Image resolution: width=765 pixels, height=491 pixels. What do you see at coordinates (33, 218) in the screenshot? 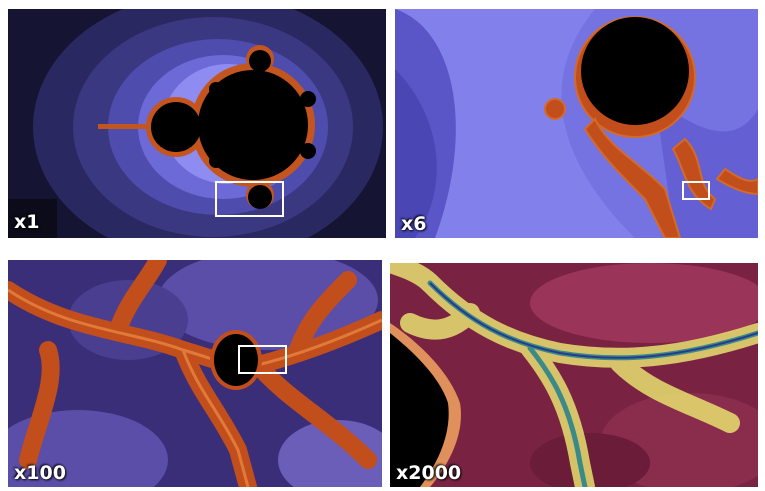
I see `zoom-label: x1` at bounding box center [33, 218].